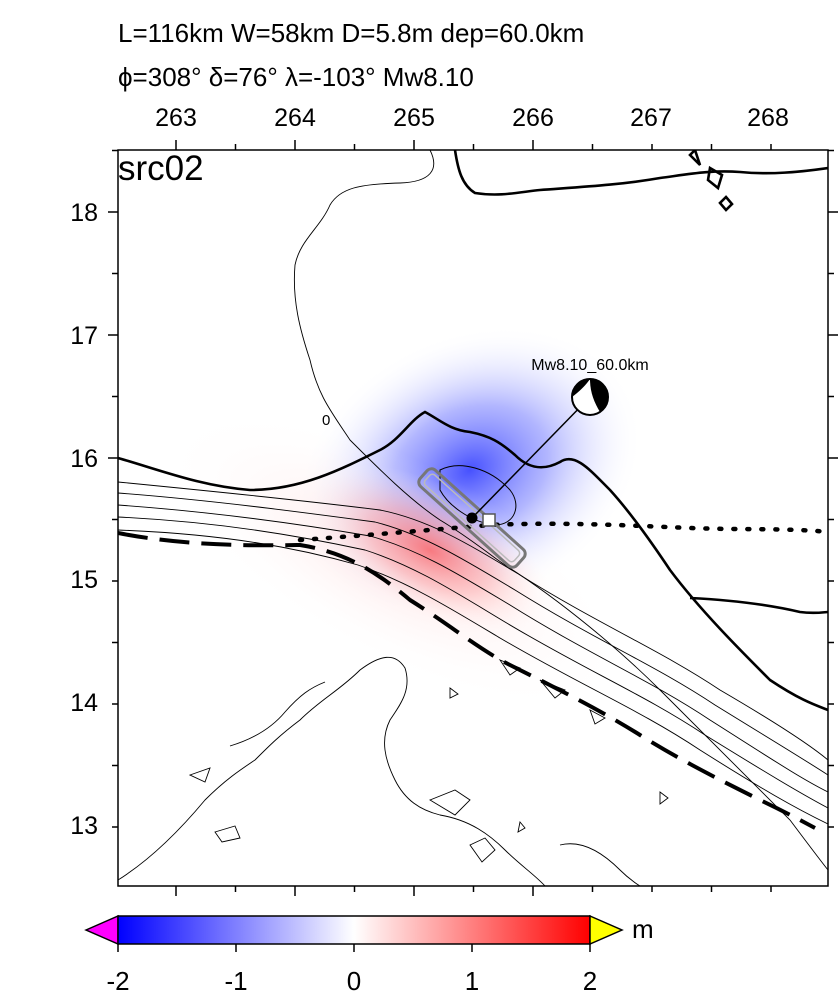  I want to click on fault-top-marker, so click(489, 520).